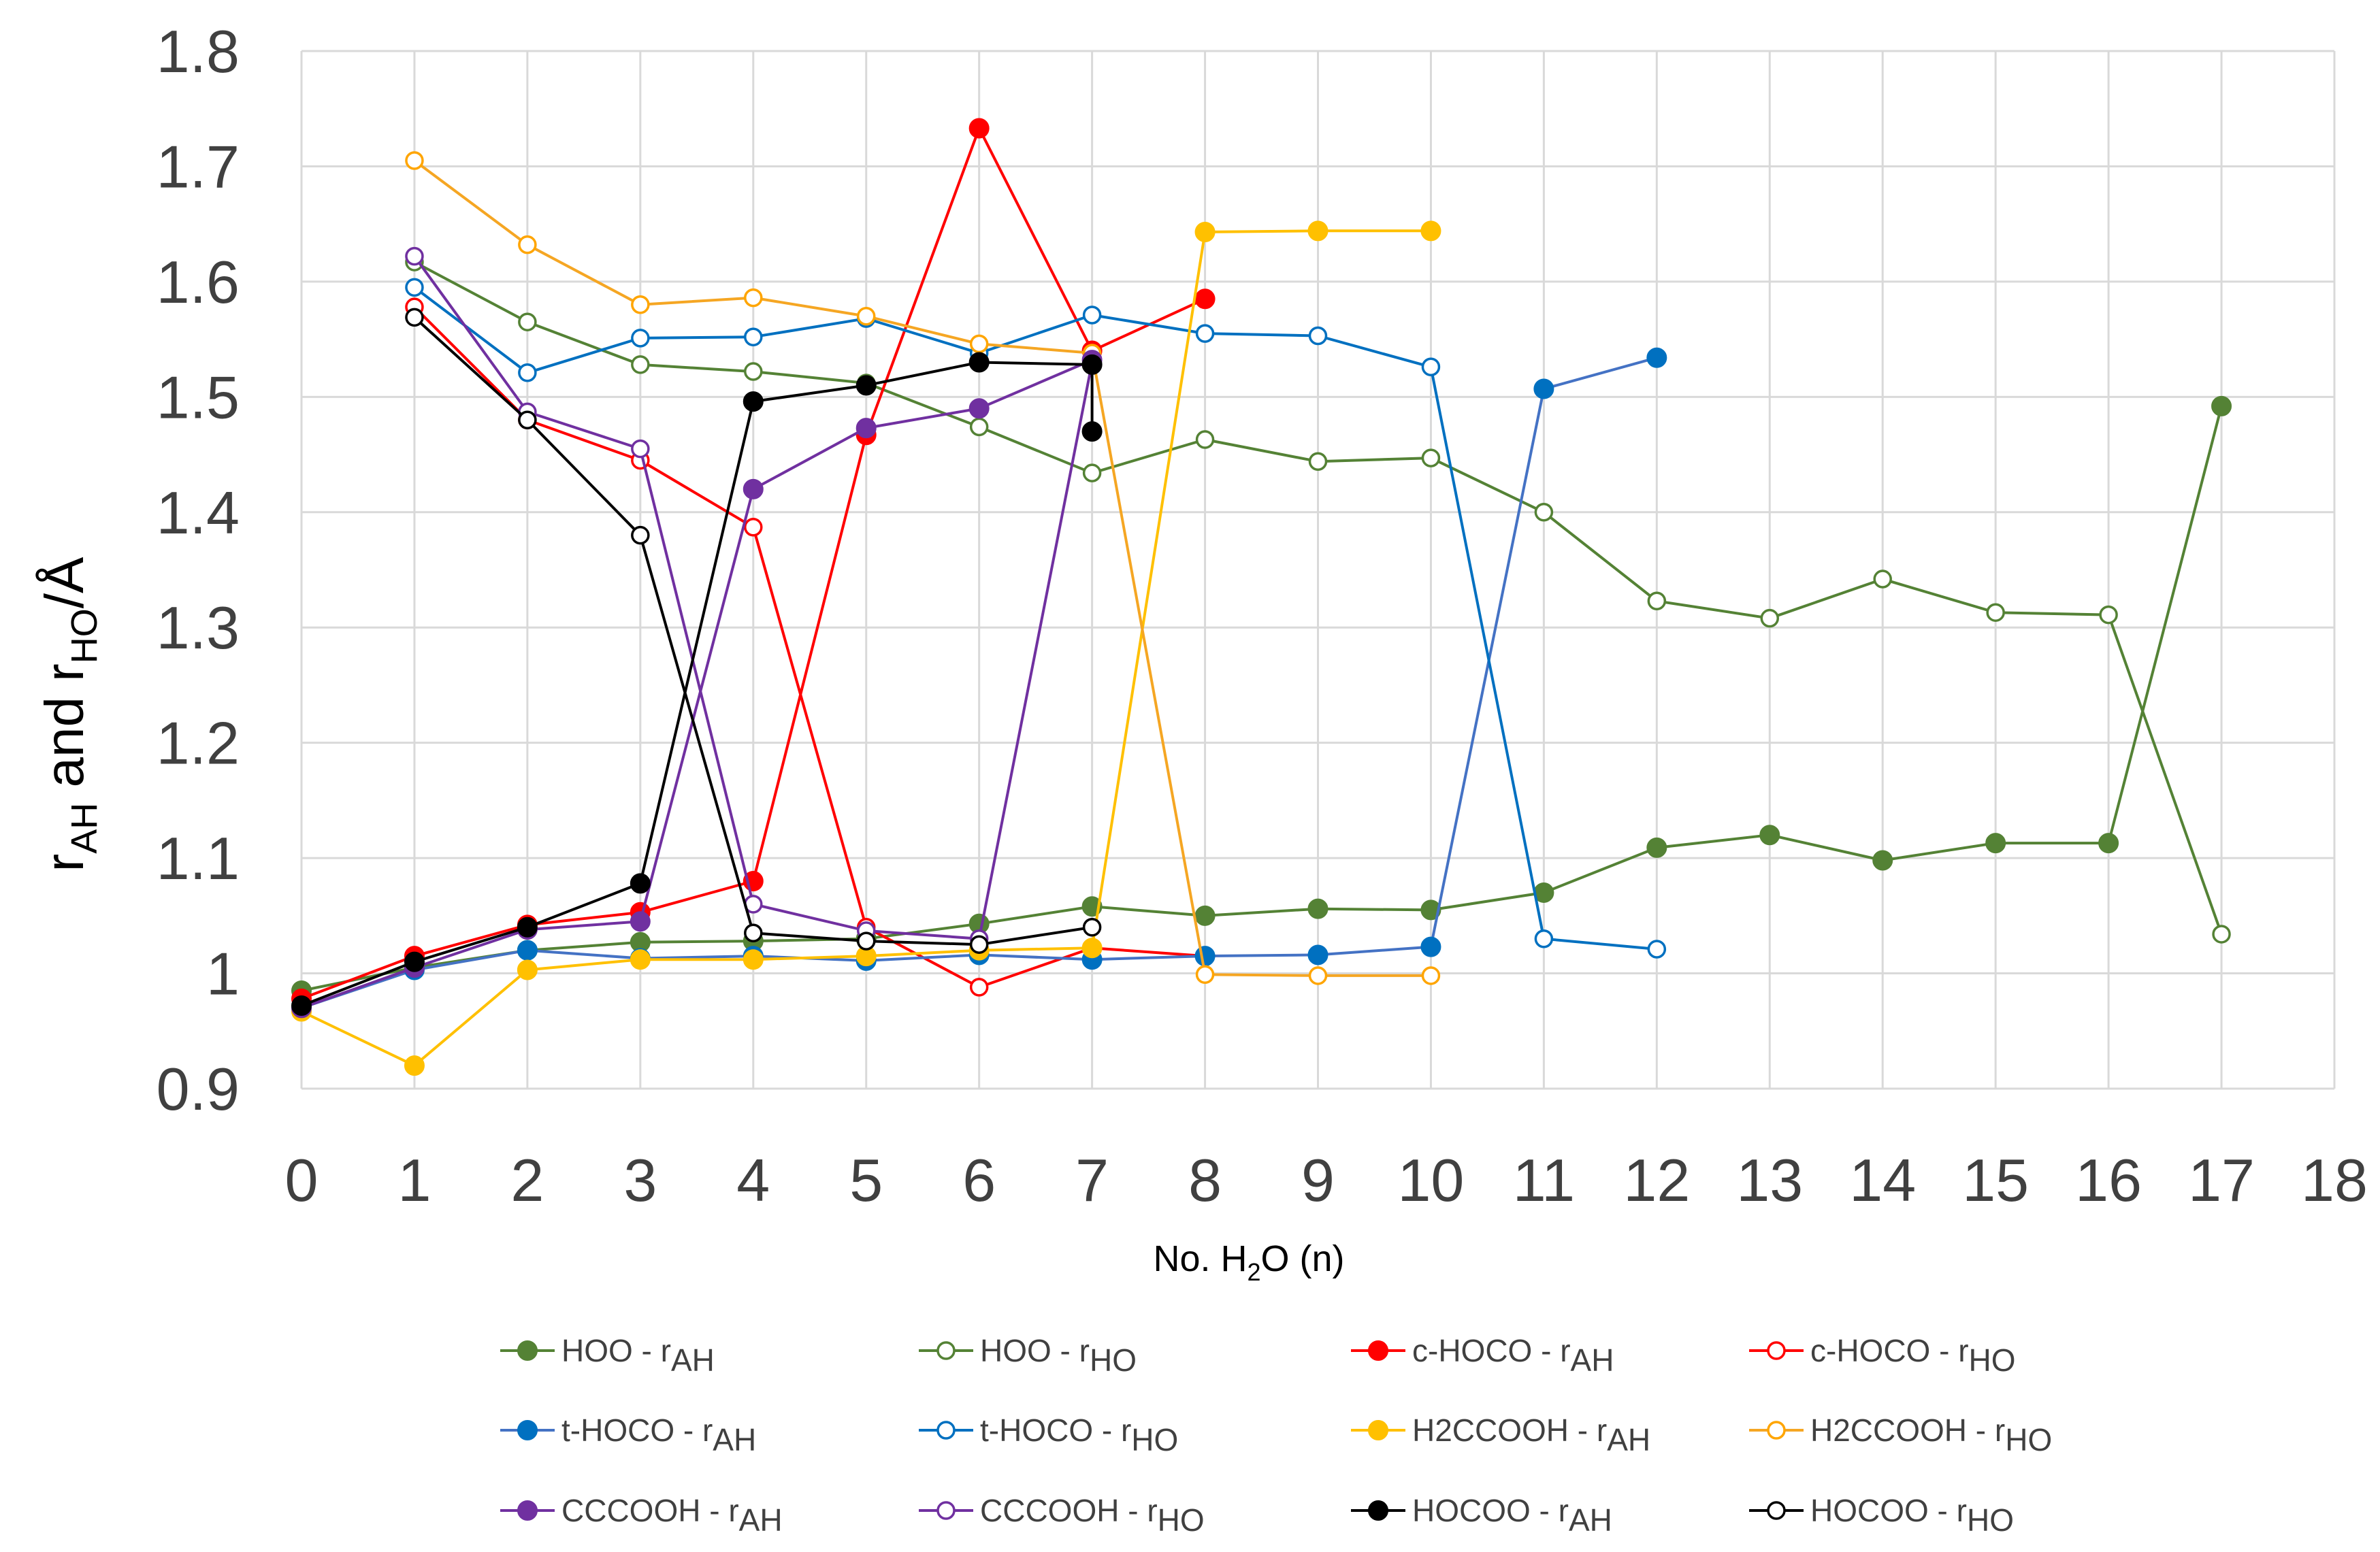 This screenshot has width=2380, height=1552. Describe the element at coordinates (1995, 1180) in the screenshot. I see `x-tick-label-15: 15` at that location.